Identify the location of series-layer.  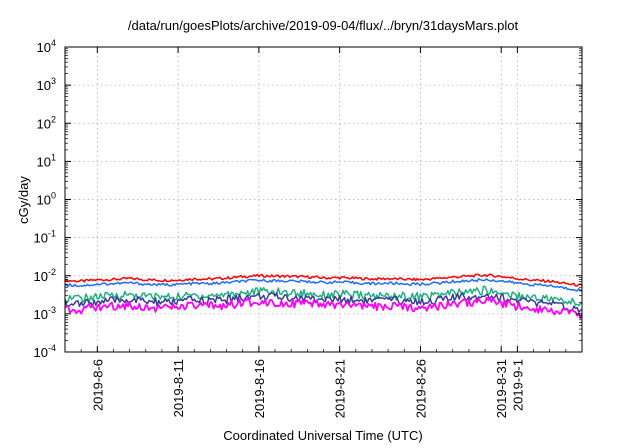
(323, 296).